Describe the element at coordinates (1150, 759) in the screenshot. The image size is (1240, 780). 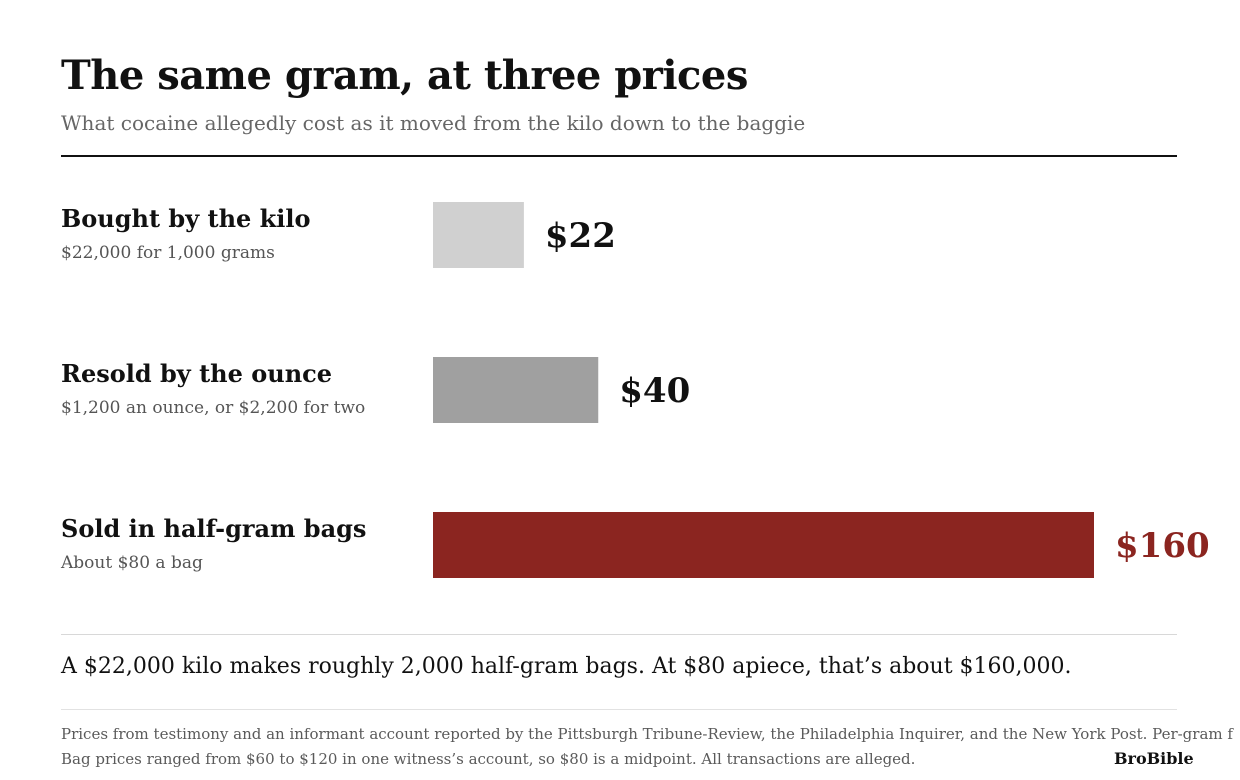
I see `brand-logo: BroBible` at that location.